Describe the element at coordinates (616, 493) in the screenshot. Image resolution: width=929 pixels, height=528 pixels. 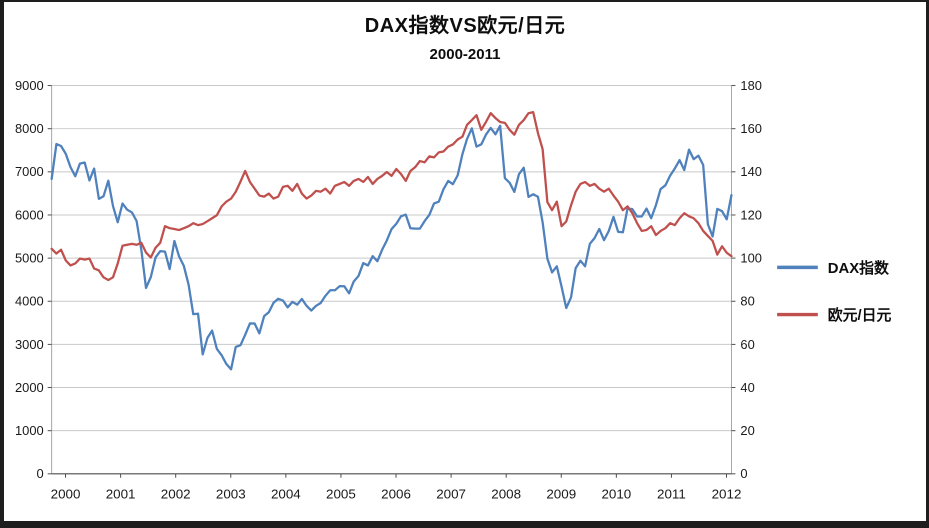
I see `x-axis-tick-label: 2010` at that location.